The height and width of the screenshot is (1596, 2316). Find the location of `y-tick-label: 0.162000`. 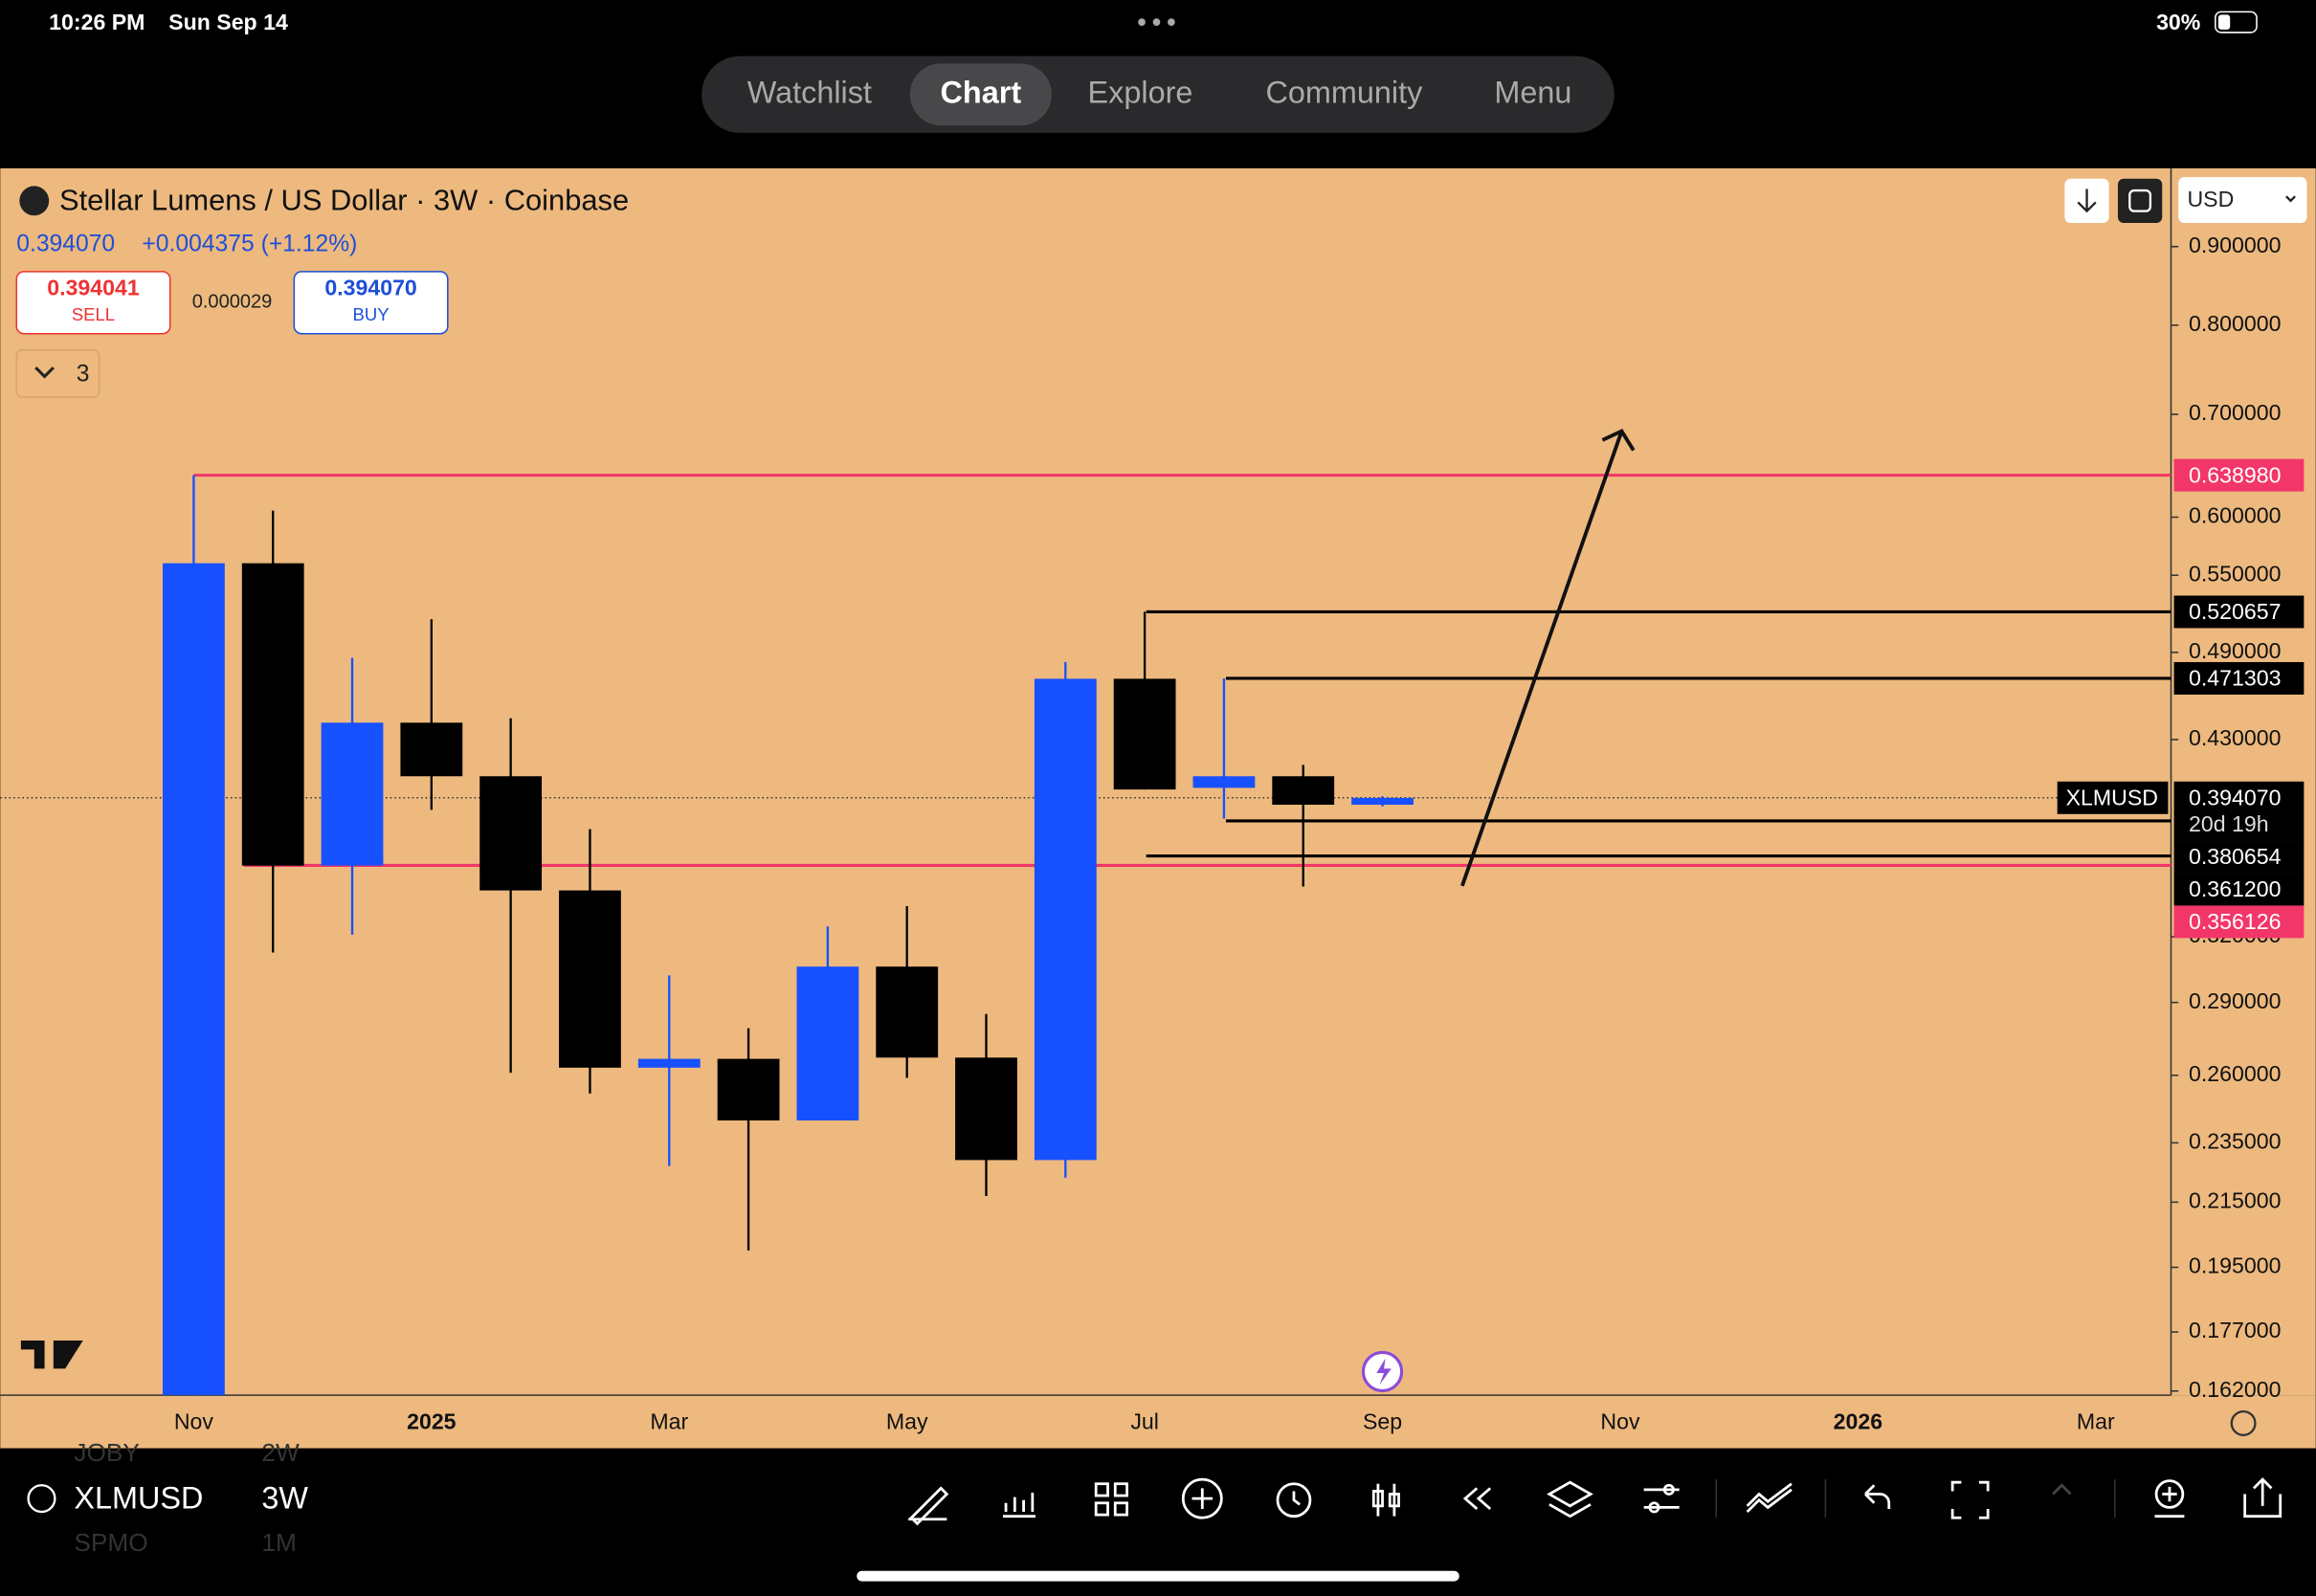

y-tick-label: 0.162000 is located at coordinates (2235, 1389).